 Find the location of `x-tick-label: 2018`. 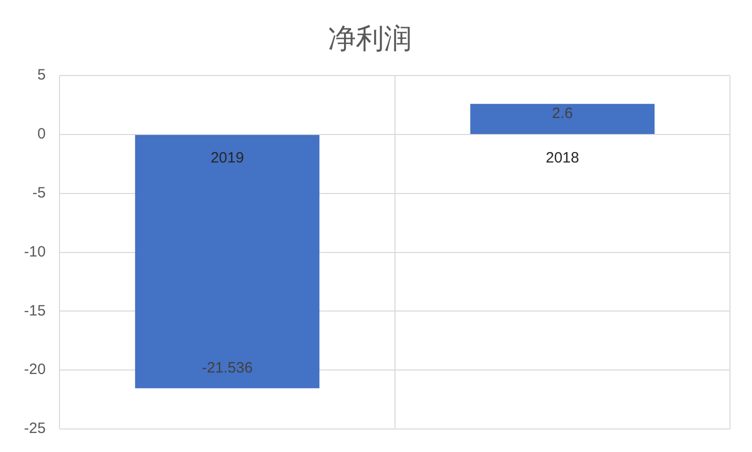

x-tick-label: 2018 is located at coordinates (563, 158).